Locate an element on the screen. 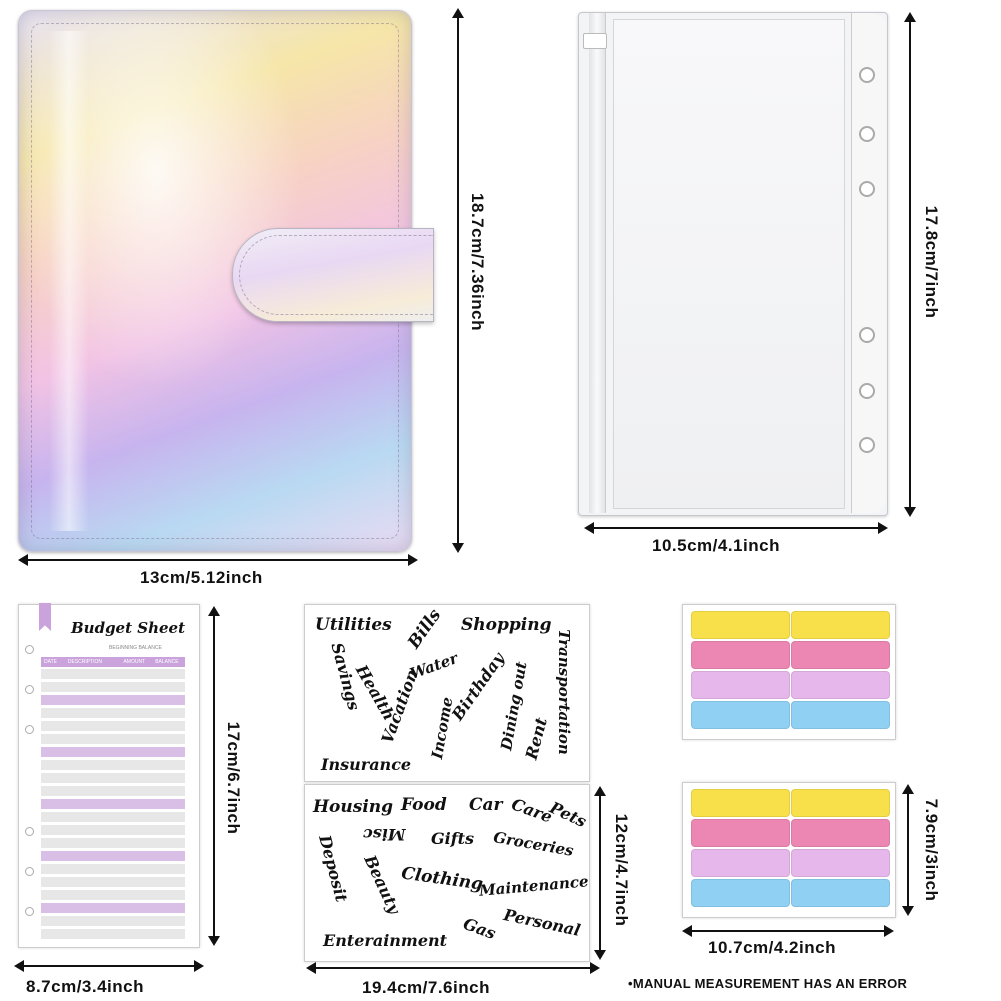 The image size is (1001, 1001). sticker-car: Car is located at coordinates (486, 805).